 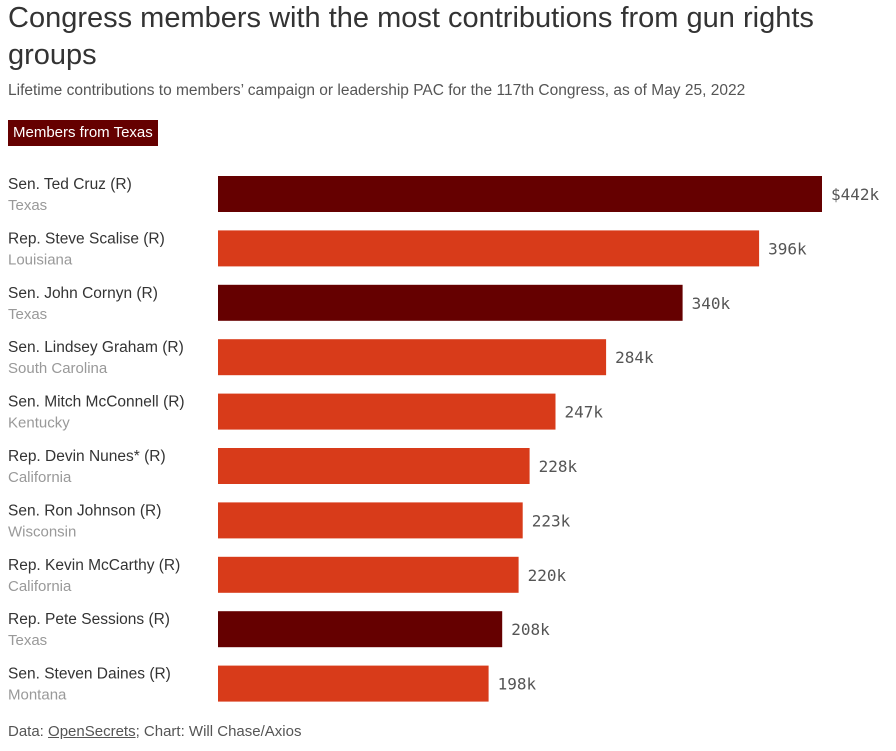 What do you see at coordinates (547, 575) in the screenshot?
I see `bar-value-label: 220k` at bounding box center [547, 575].